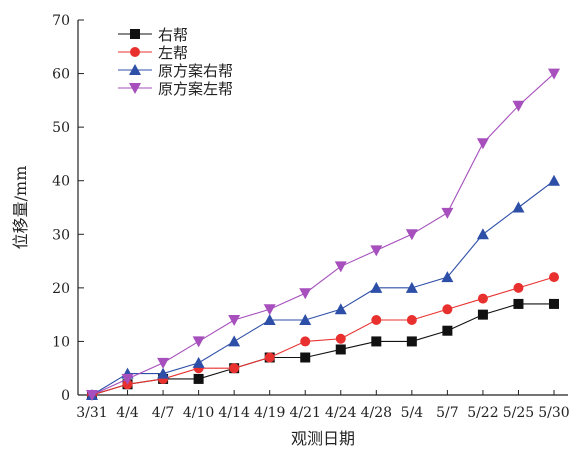 The image size is (584, 452). I want to click on legend-label: 右帮, so click(173, 35).